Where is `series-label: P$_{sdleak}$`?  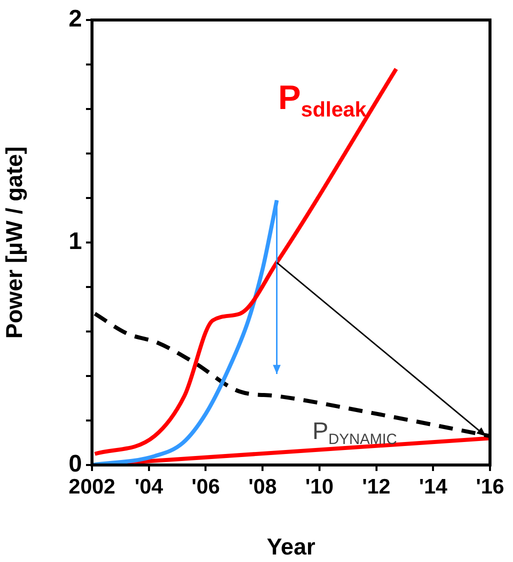
series-label: P$_{sdleak}$ is located at coordinates (322, 100).